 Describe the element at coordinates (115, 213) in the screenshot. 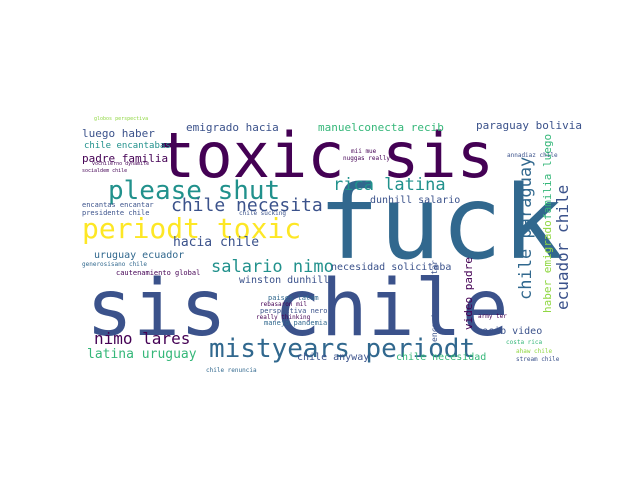

I see `word-presidente-chile: presidente chile` at that location.